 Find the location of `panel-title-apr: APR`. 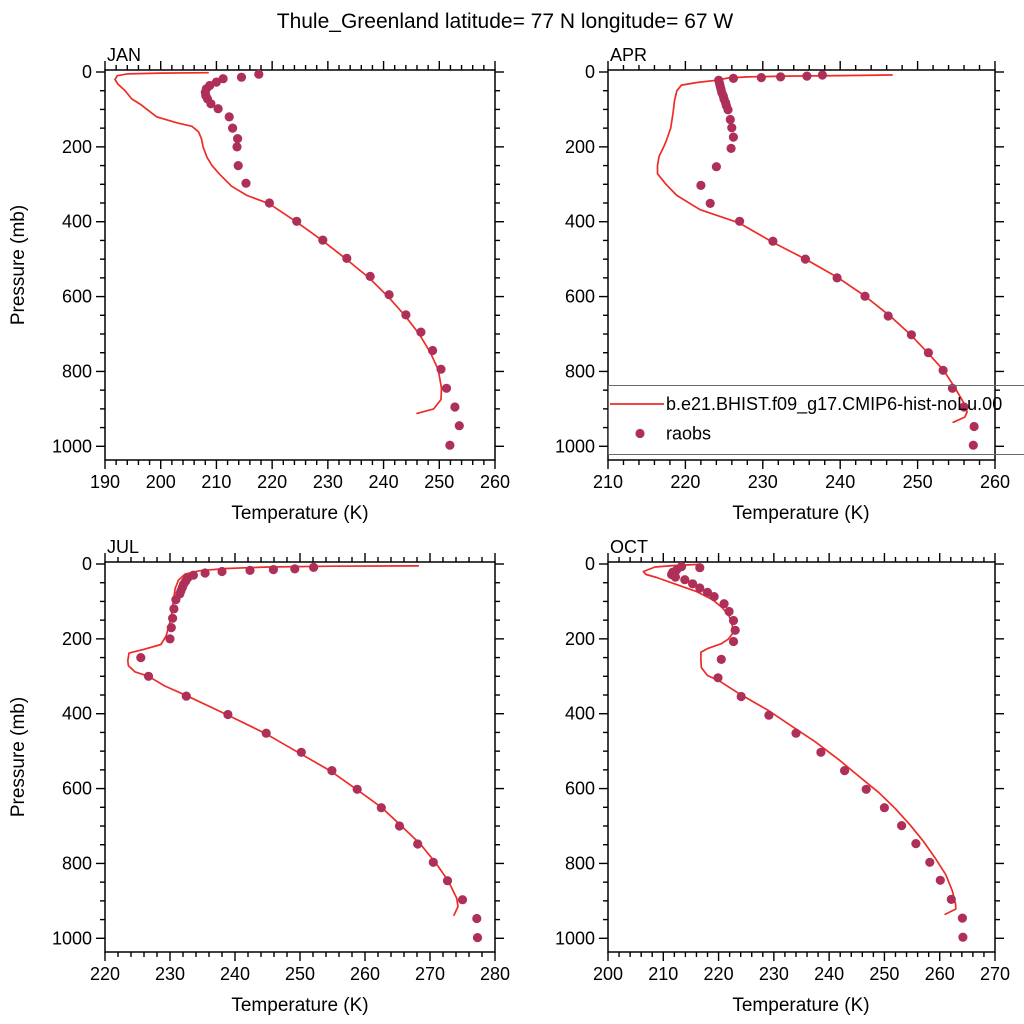

panel-title-apr: APR is located at coordinates (628, 55).